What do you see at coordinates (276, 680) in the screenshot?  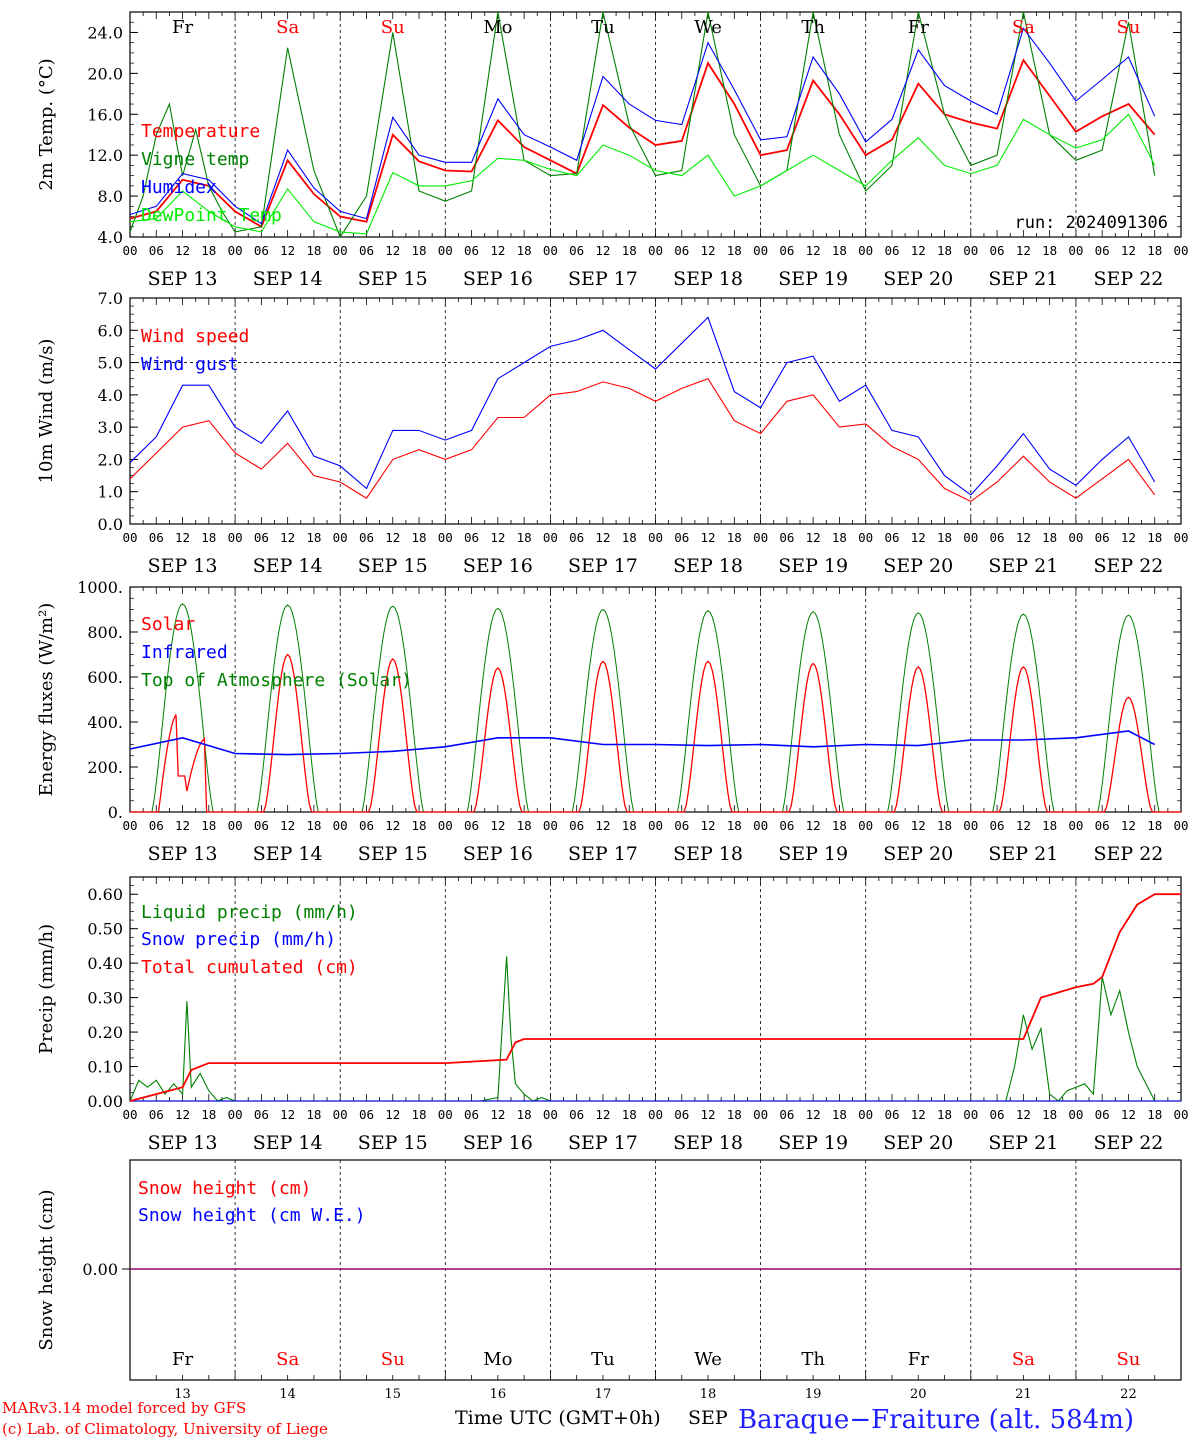 I see `legend-entry: Top of Atmosphere (Solar)` at bounding box center [276, 680].